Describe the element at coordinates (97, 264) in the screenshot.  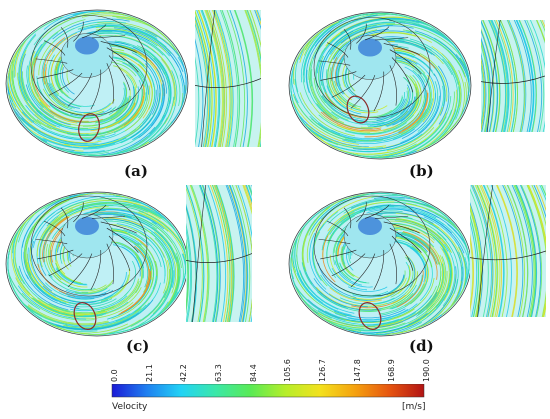
I see `impeller-streamline-view-c` at that location.